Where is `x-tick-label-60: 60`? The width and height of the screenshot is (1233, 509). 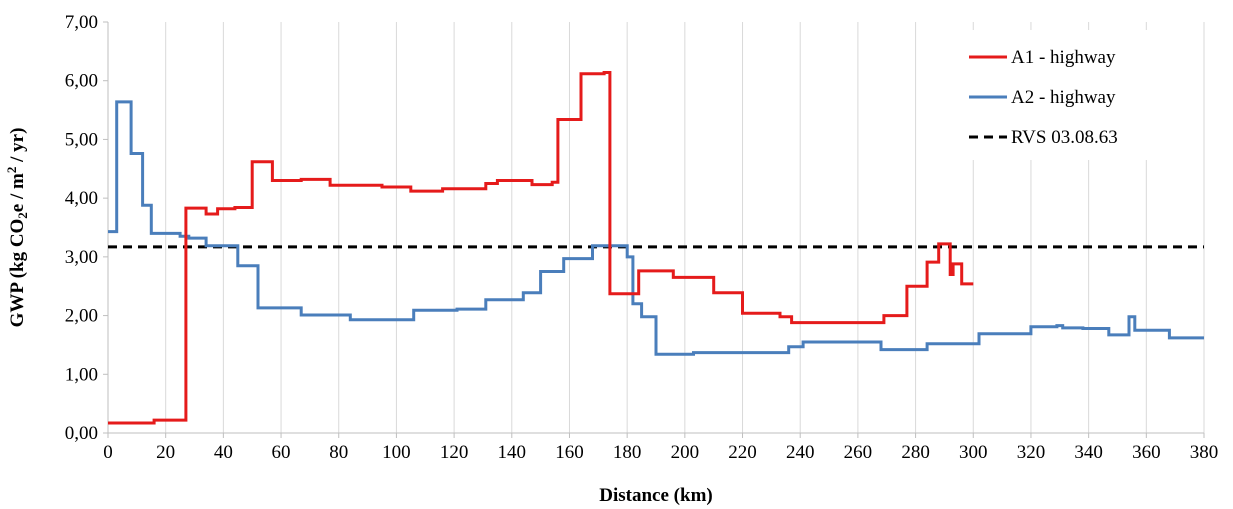
x-tick-label-60: 60 is located at coordinates (281, 452).